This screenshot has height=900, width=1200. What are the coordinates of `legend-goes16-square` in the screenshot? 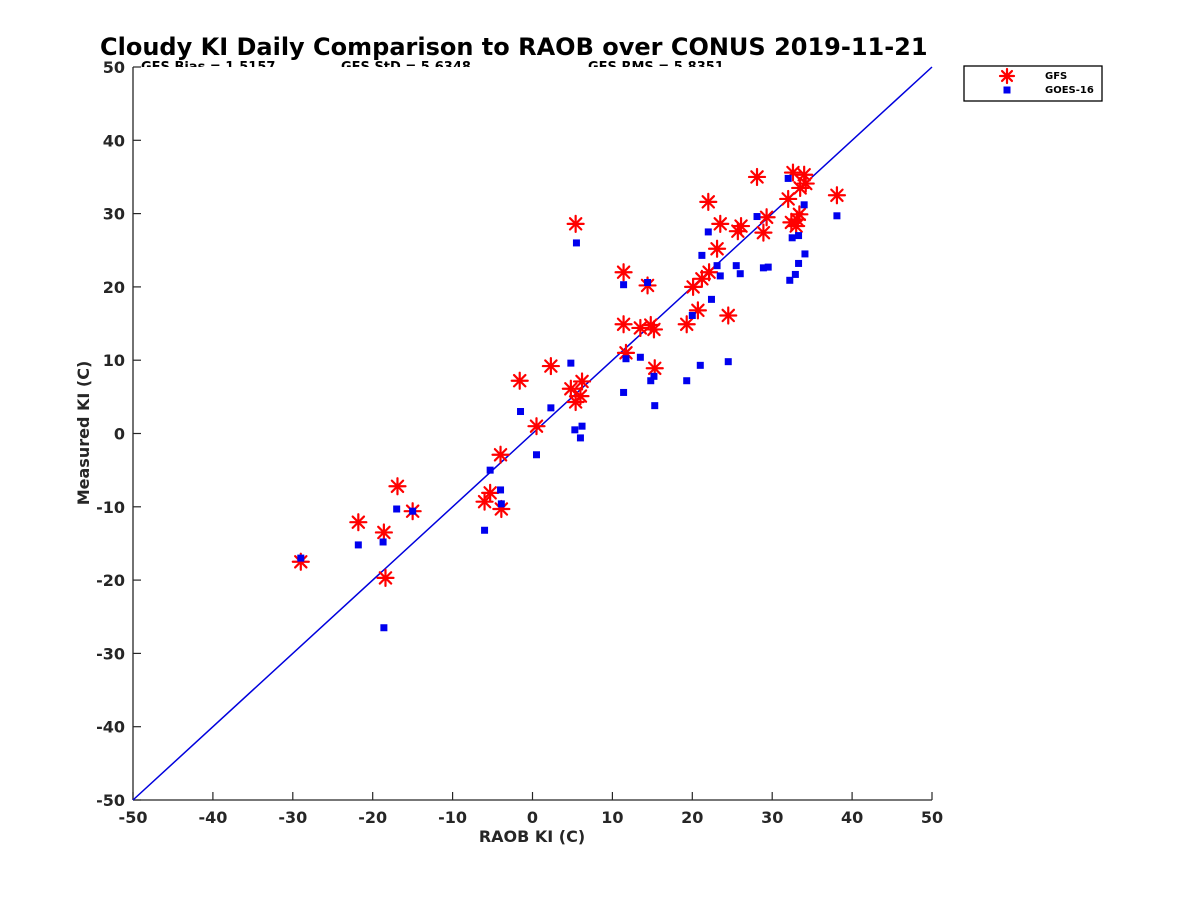 It's located at (1007, 90).